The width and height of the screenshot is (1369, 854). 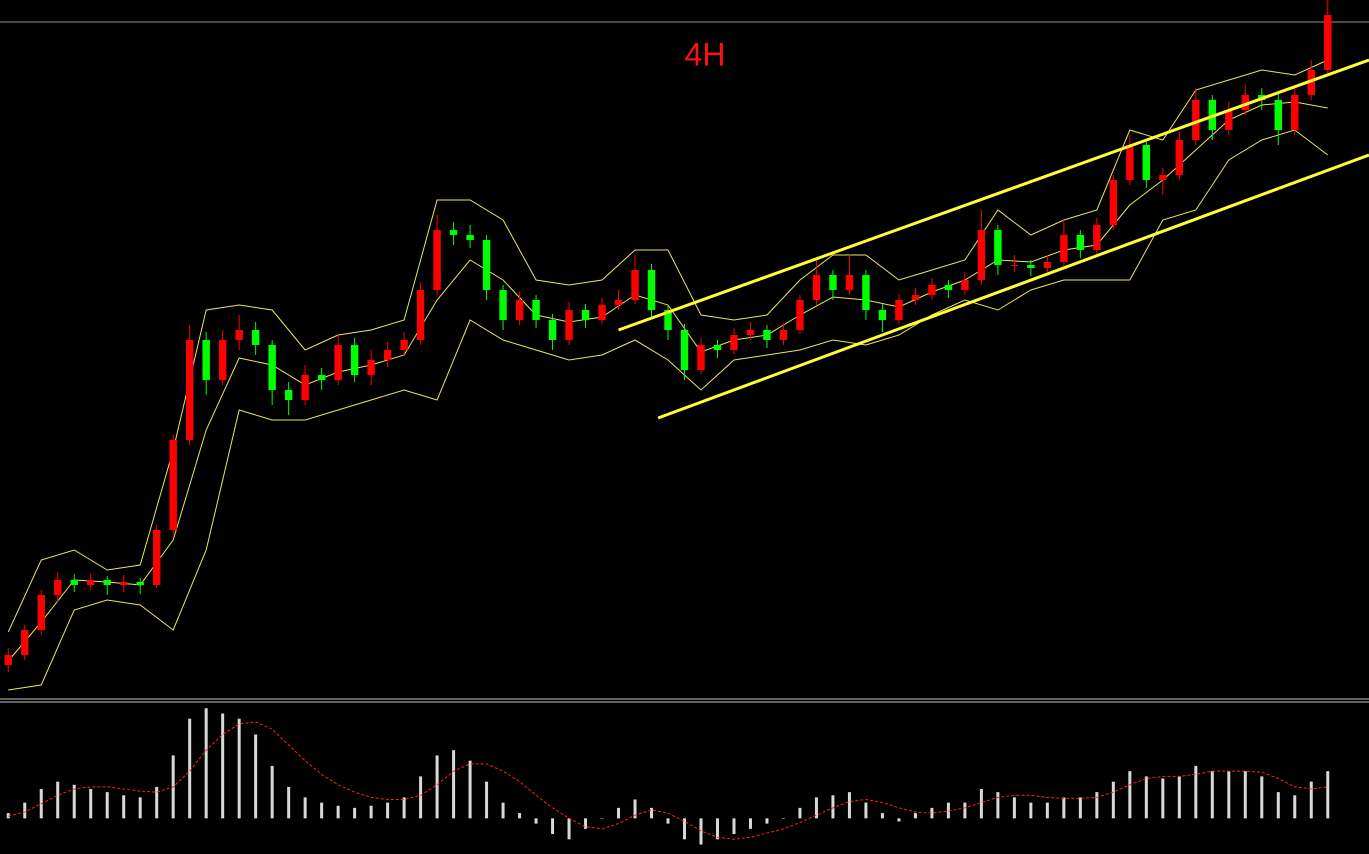 I want to click on macd-signal, so click(x=668, y=780).